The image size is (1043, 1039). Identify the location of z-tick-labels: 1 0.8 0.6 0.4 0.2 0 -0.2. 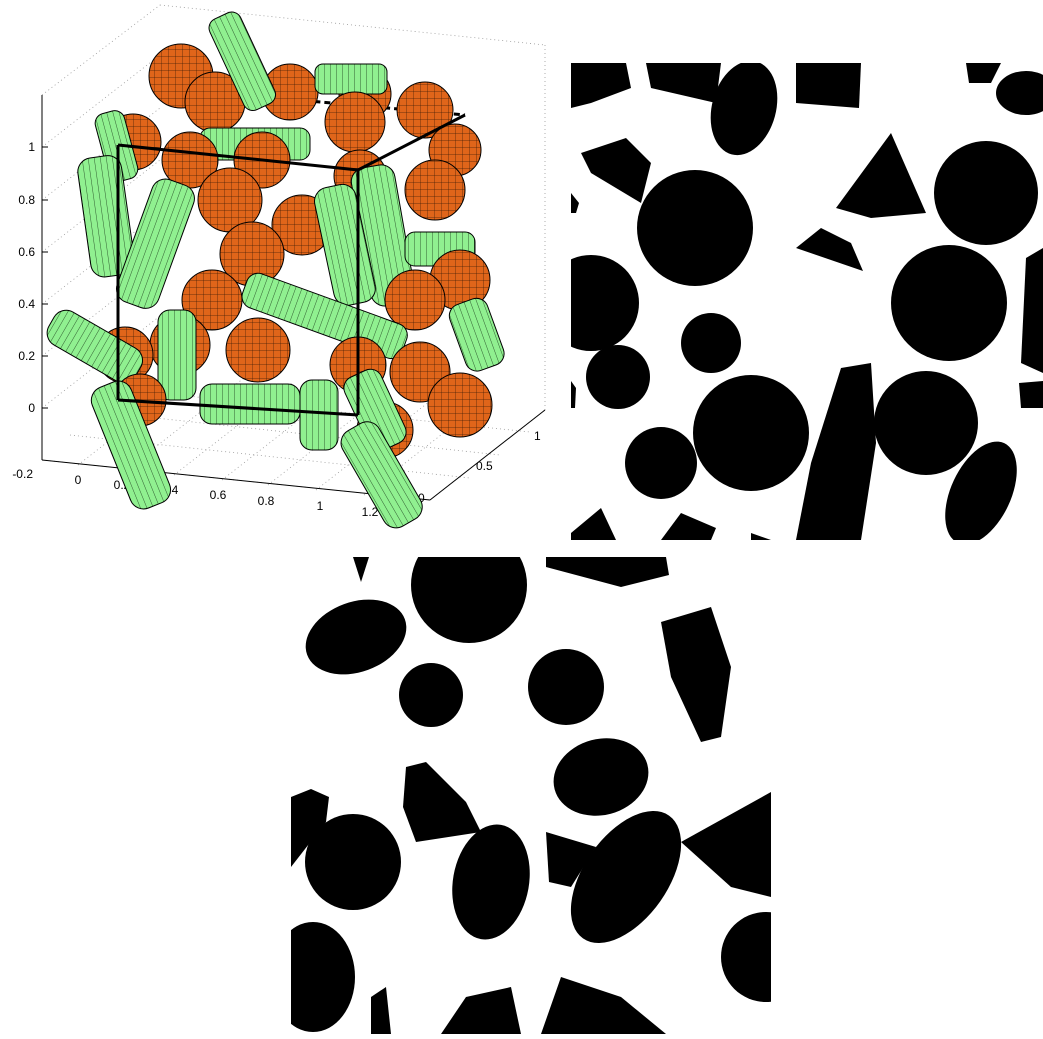
(23, 310).